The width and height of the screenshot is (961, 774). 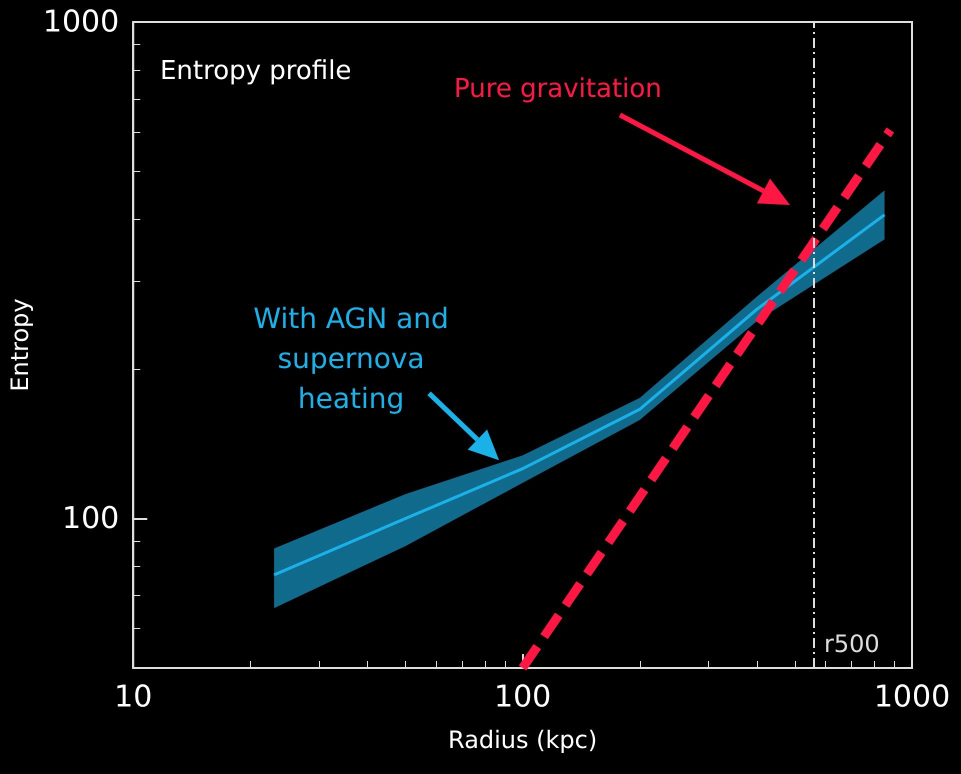 What do you see at coordinates (351, 358) in the screenshot?
I see `annotation: With AGN and supernova heating` at bounding box center [351, 358].